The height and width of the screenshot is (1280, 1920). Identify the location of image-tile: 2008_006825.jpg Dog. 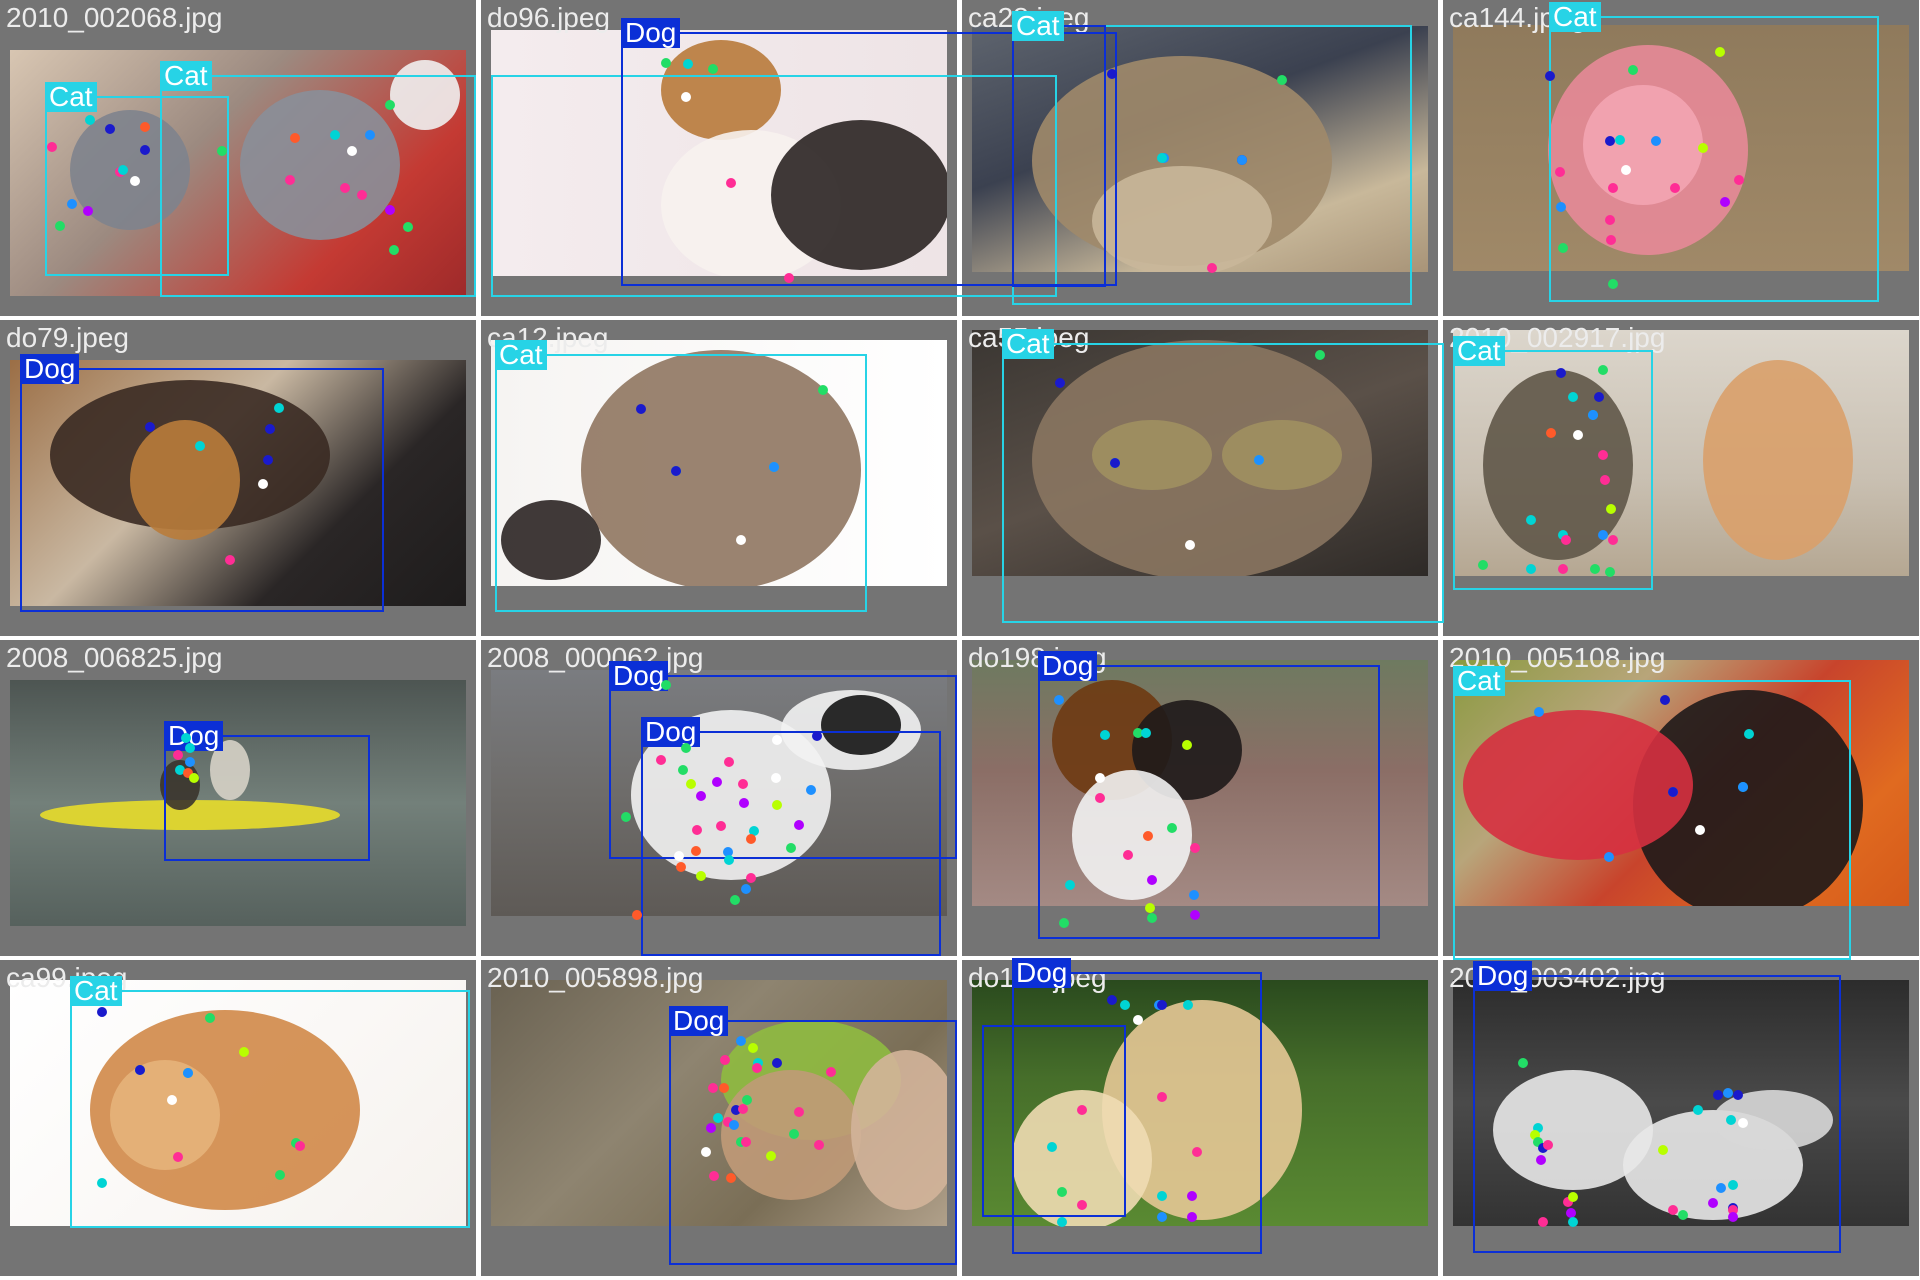
(238, 798).